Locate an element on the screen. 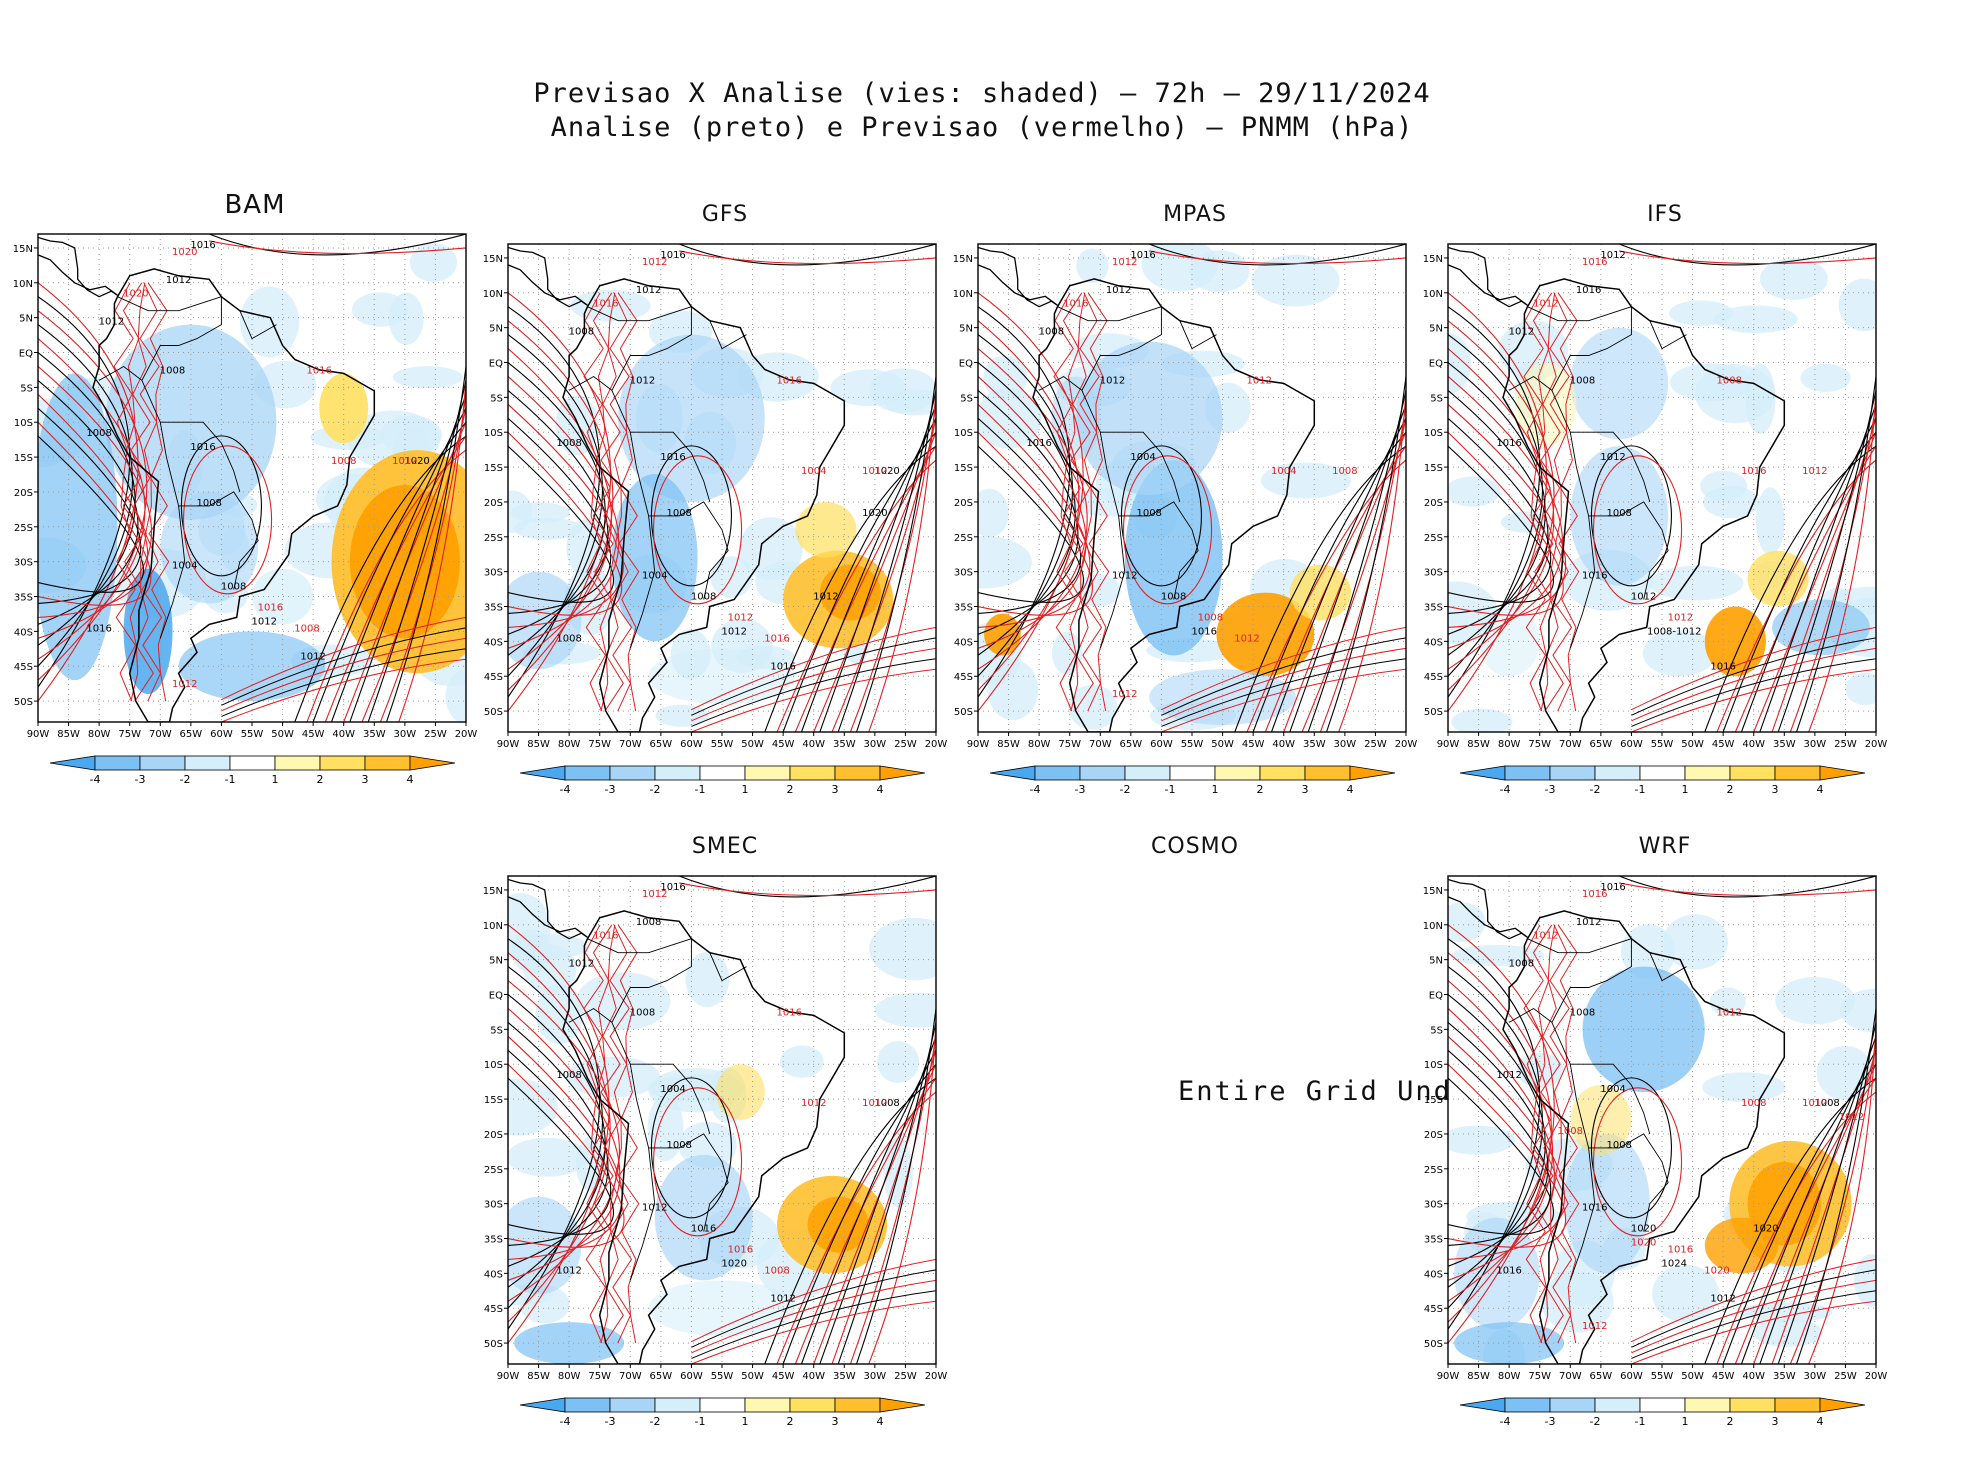  lon-tick-label: 30W is located at coordinates (1815, 744).